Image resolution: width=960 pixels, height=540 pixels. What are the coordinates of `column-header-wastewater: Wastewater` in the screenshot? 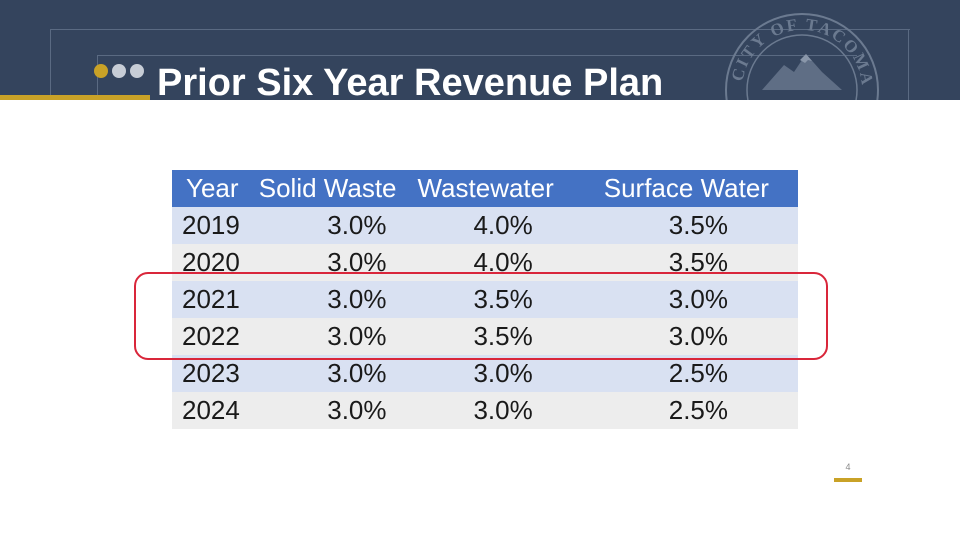 It's located at (485, 188).